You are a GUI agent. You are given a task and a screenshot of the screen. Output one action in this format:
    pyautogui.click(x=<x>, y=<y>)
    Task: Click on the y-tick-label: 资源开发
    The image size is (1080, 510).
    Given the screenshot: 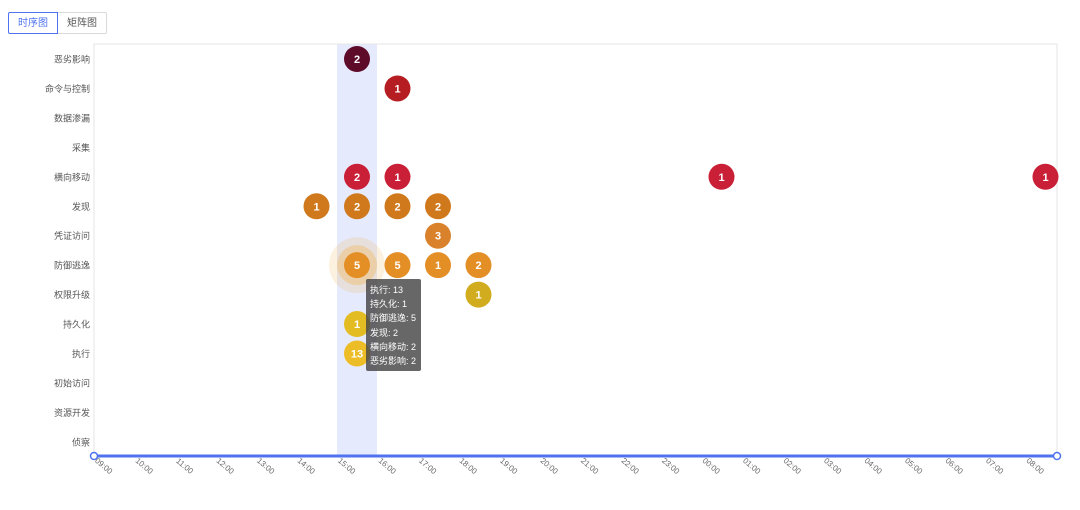 What is the action you would take?
    pyautogui.click(x=72, y=412)
    